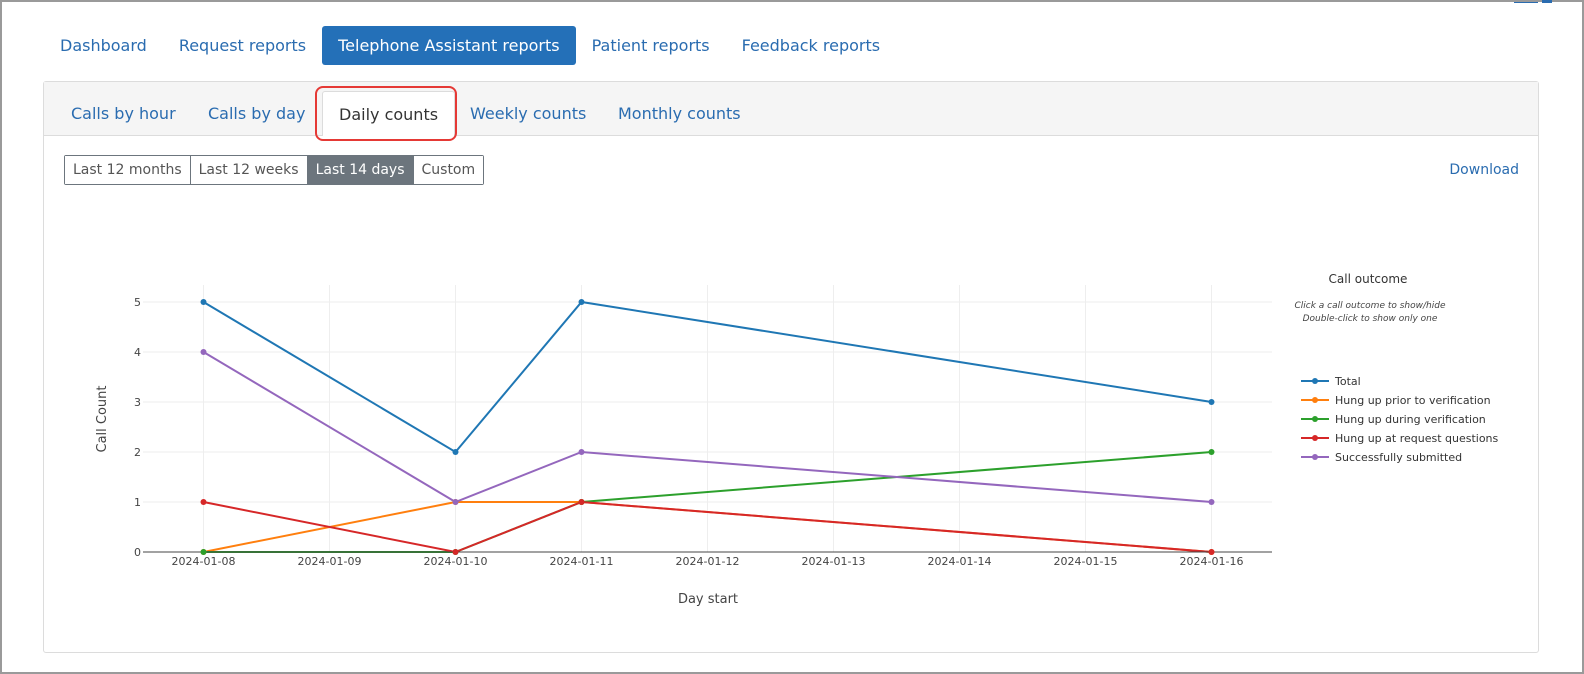  Describe the element at coordinates (1370, 319) in the screenshot. I see `legend-hint-2: Double-click to show only one` at that location.